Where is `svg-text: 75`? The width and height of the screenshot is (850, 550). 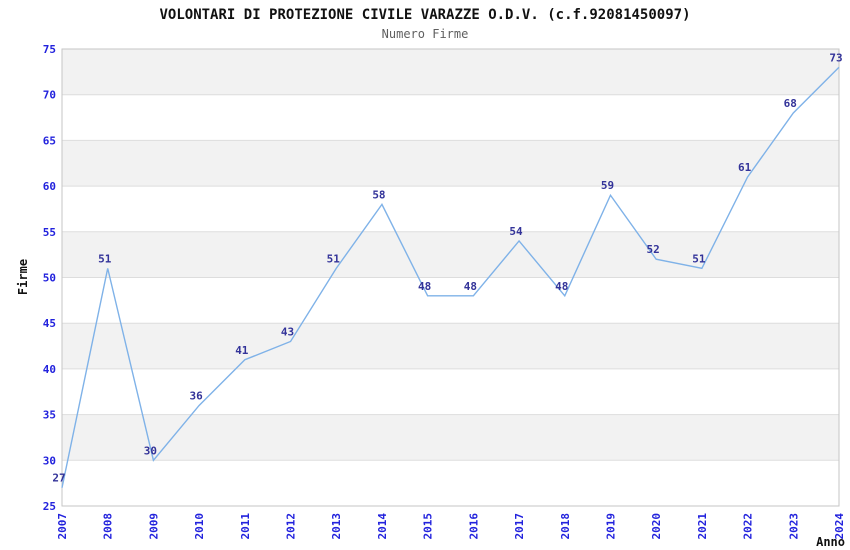
svg-text: 75 is located at coordinates (49, 49).